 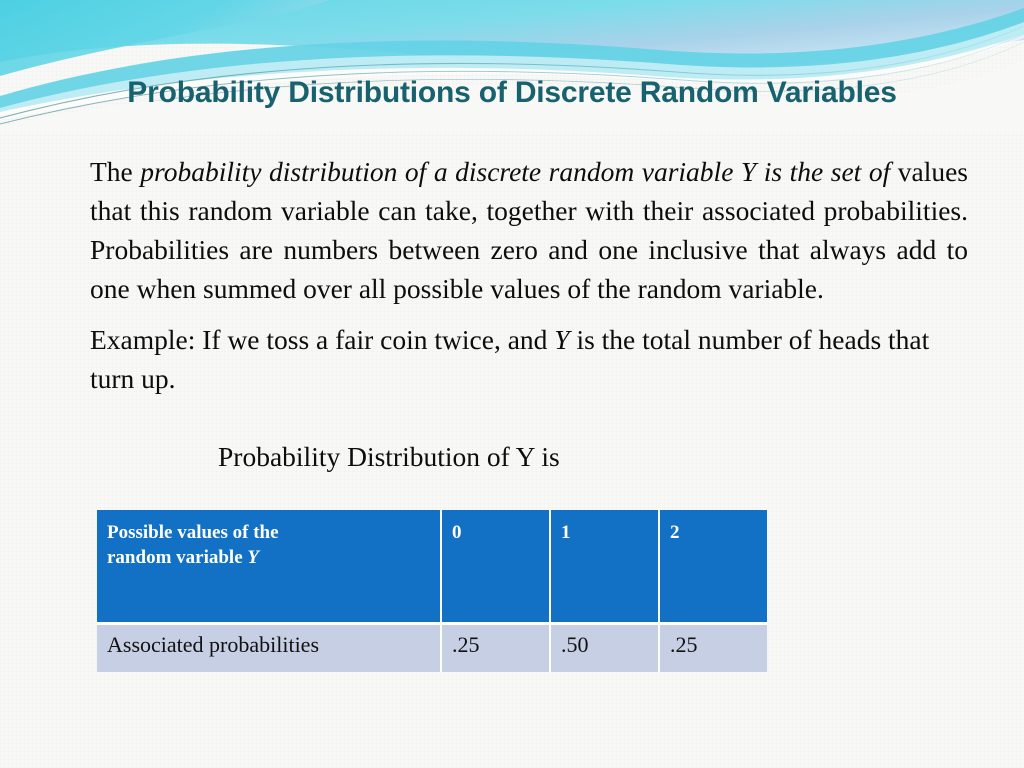 What do you see at coordinates (562, 339) in the screenshot?
I see `example-run-2-italic: Y` at bounding box center [562, 339].